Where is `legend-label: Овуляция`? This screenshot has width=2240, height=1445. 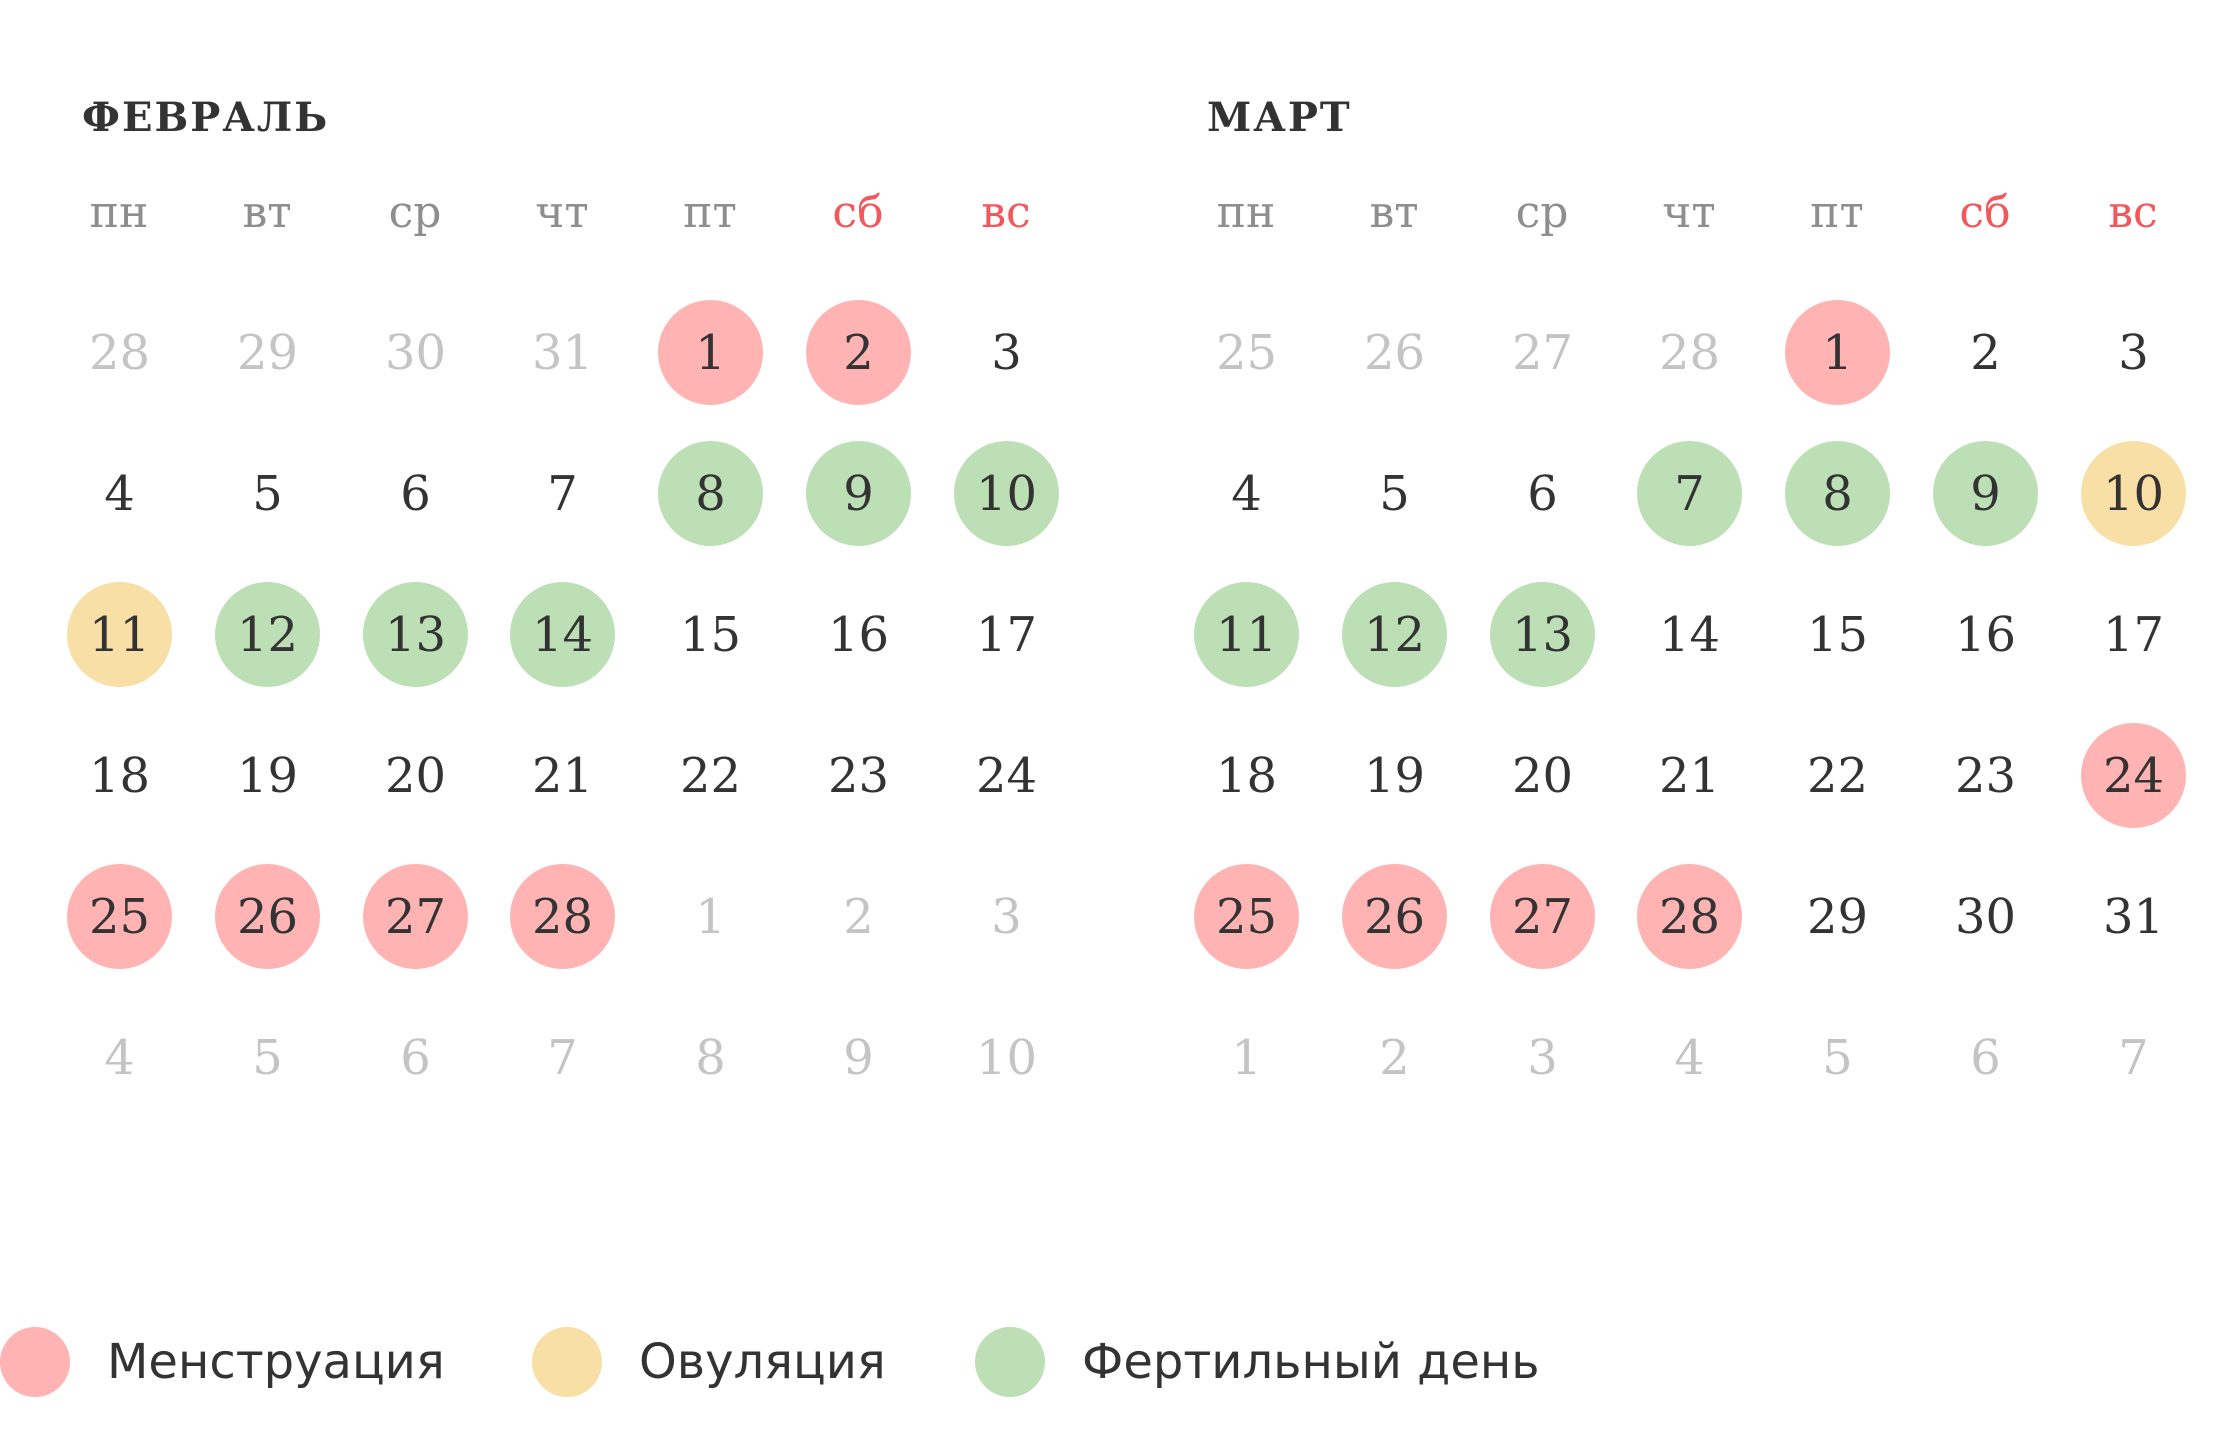
legend-label: Овуляция is located at coordinates (762, 1362).